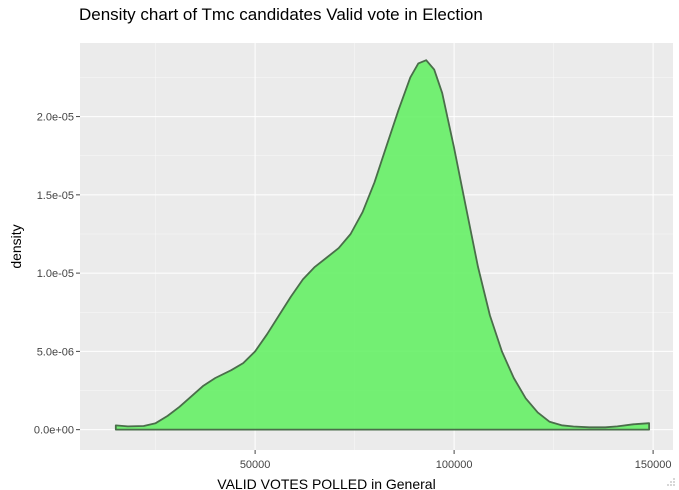 This screenshot has height=490, width=679. What do you see at coordinates (653, 465) in the screenshot?
I see `x-tick-label: 150000` at bounding box center [653, 465].